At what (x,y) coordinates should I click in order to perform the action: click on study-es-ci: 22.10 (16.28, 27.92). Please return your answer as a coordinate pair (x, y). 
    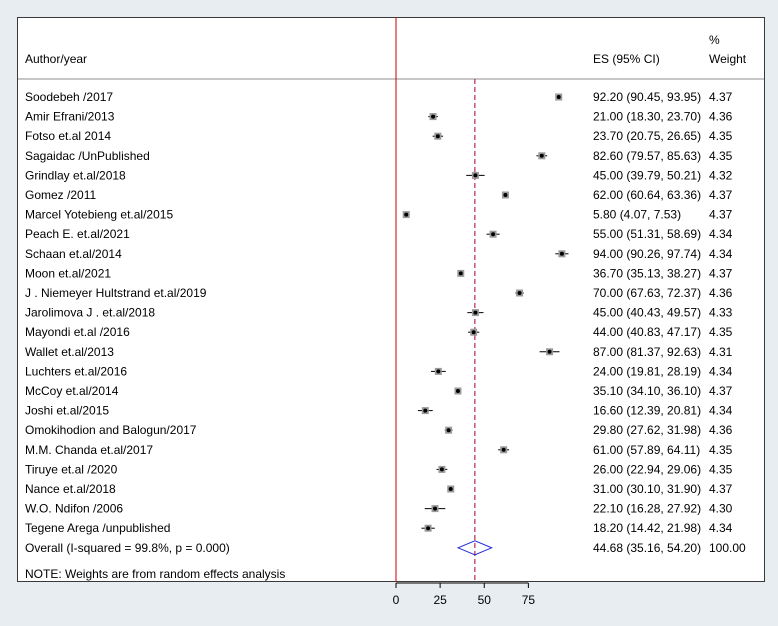
    Looking at the image, I should click on (647, 509).